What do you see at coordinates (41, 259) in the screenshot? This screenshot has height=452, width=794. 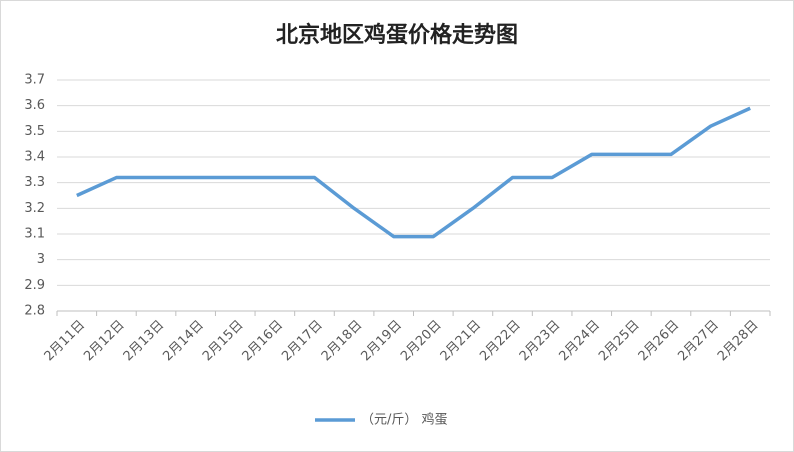 I see `y-tick-label: 3` at bounding box center [41, 259].